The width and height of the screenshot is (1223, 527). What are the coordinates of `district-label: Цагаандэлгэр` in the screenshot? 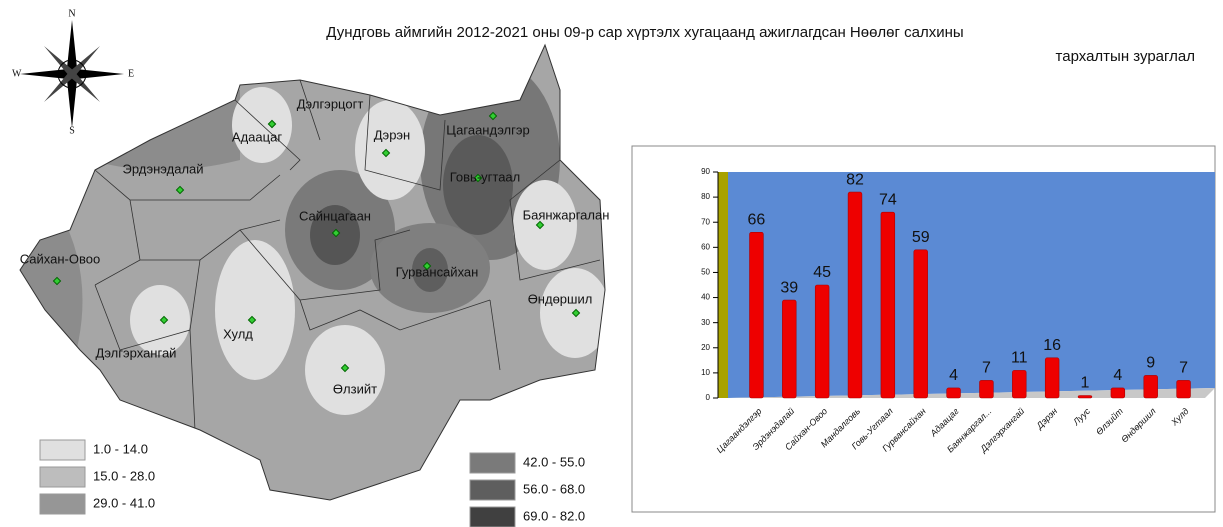 It's located at (488, 129).